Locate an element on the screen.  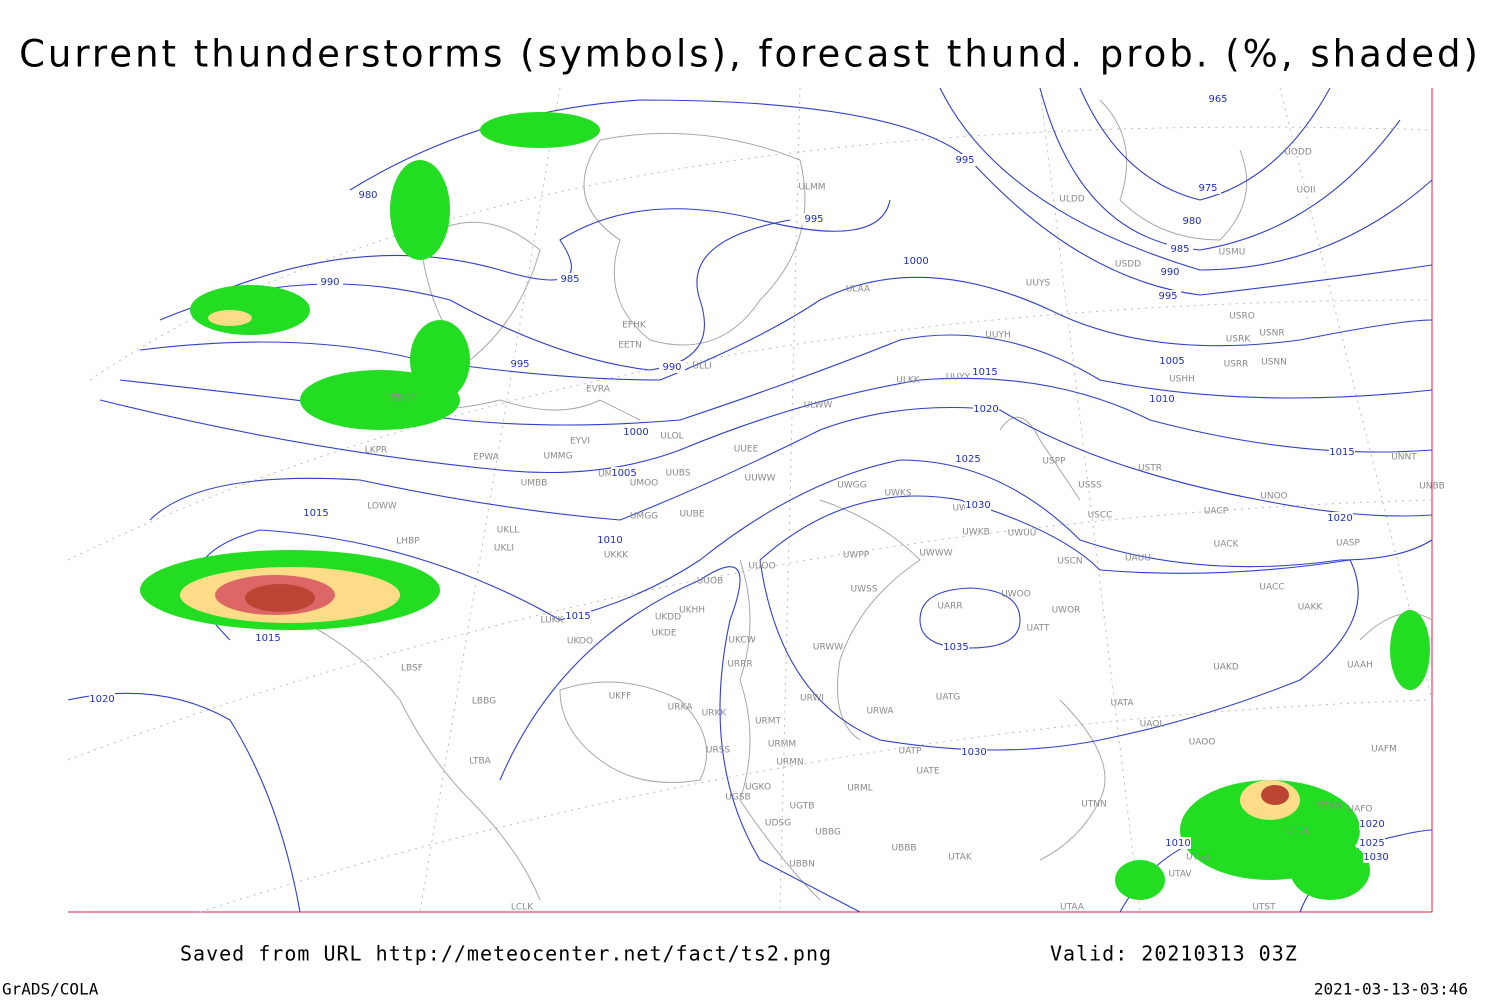
station-label: UAAH is located at coordinates (1360, 666).